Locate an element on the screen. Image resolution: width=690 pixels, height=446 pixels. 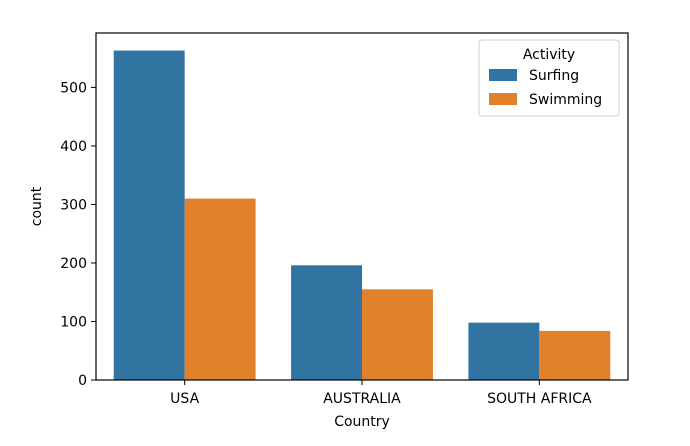
bar-swimming-australia is located at coordinates (397, 334).